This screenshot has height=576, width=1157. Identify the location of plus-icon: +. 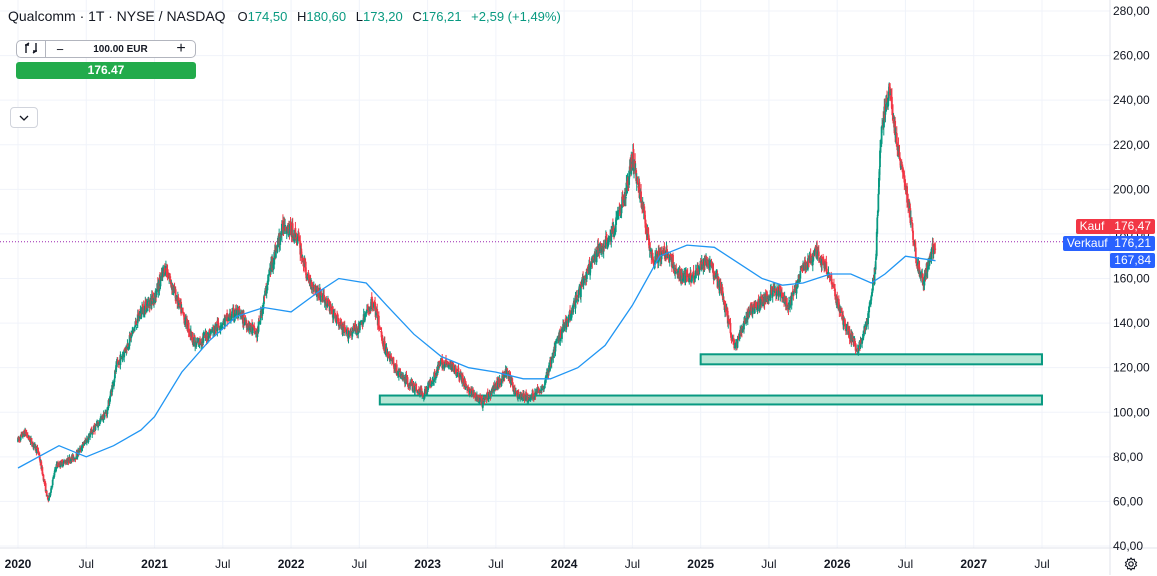
(181, 48).